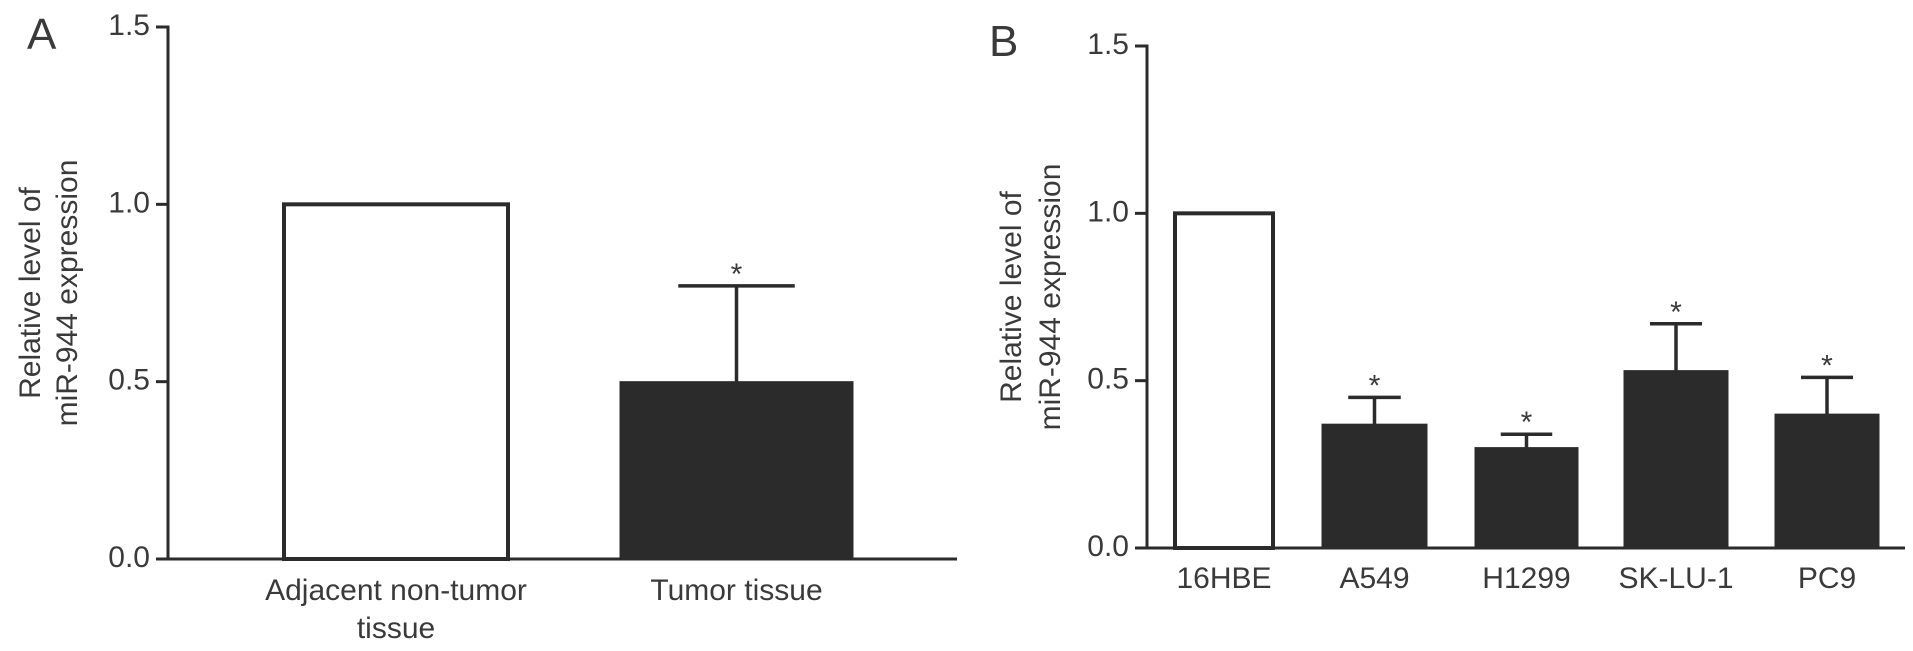  I want to click on text-line: PC9, so click(1827, 578).